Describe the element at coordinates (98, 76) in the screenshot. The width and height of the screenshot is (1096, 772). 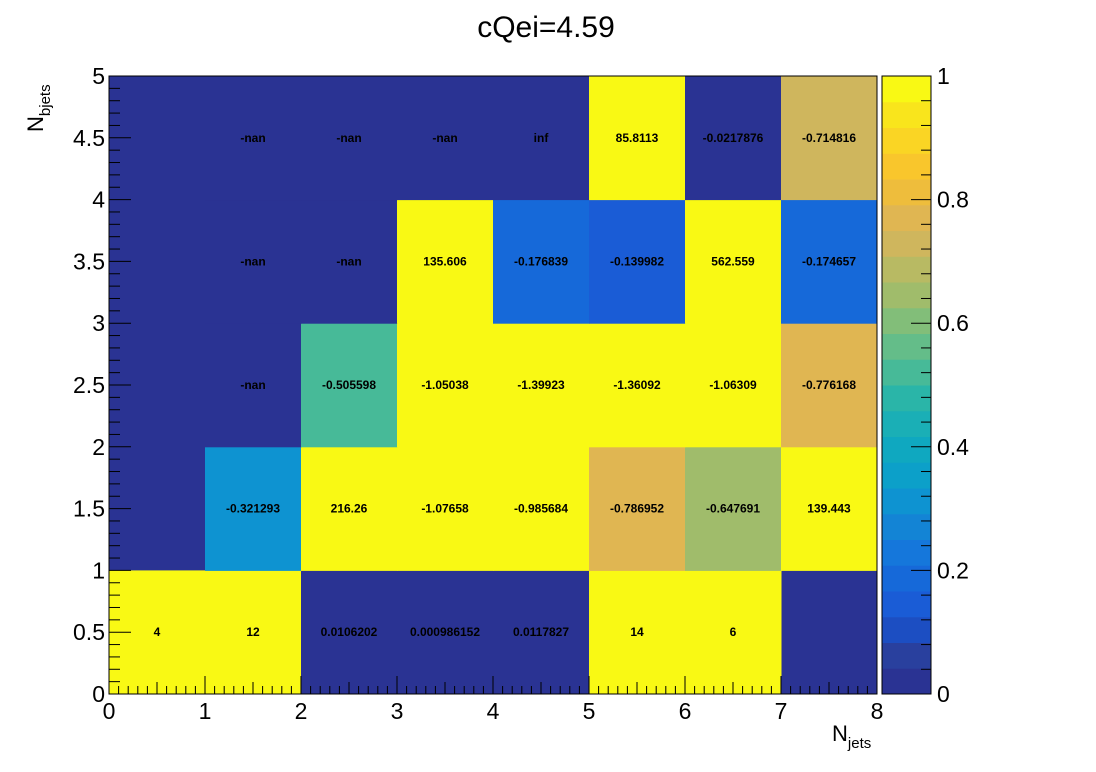
I see `y-tick-label: 5` at that location.